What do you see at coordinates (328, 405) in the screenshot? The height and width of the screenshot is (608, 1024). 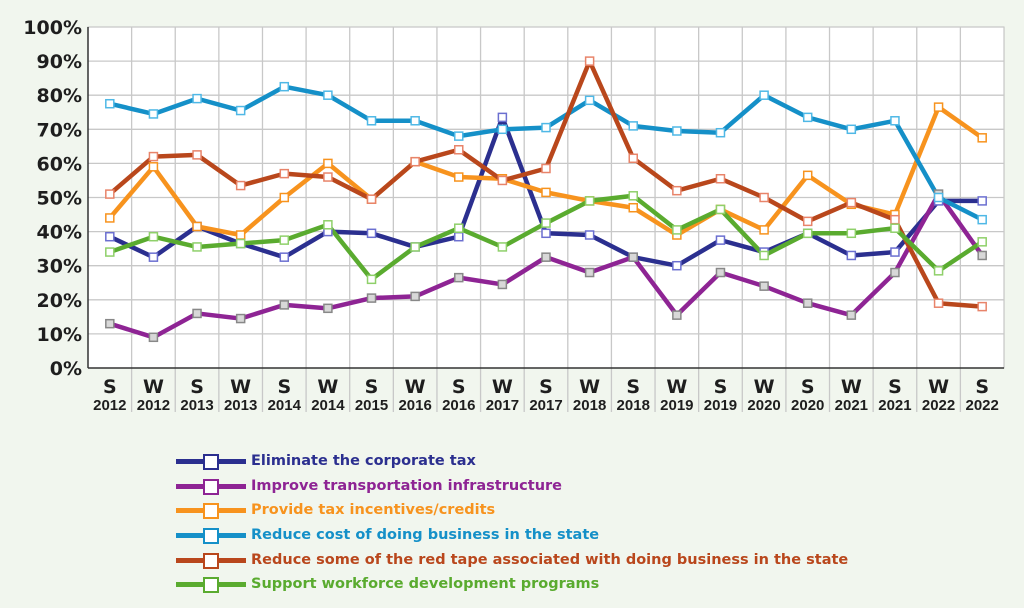 I see `x-tick-year: 2014` at bounding box center [328, 405].